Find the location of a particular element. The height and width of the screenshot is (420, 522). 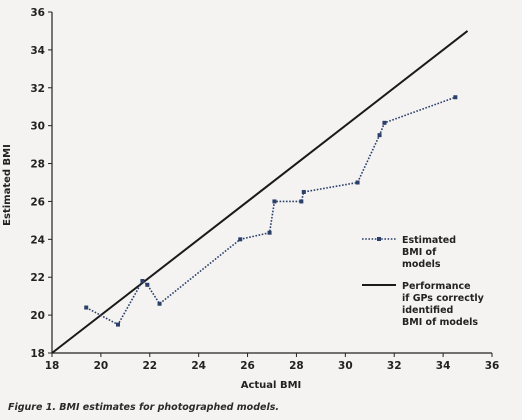

legend-label-ideal: if GPs correctly is located at coordinates (443, 298).